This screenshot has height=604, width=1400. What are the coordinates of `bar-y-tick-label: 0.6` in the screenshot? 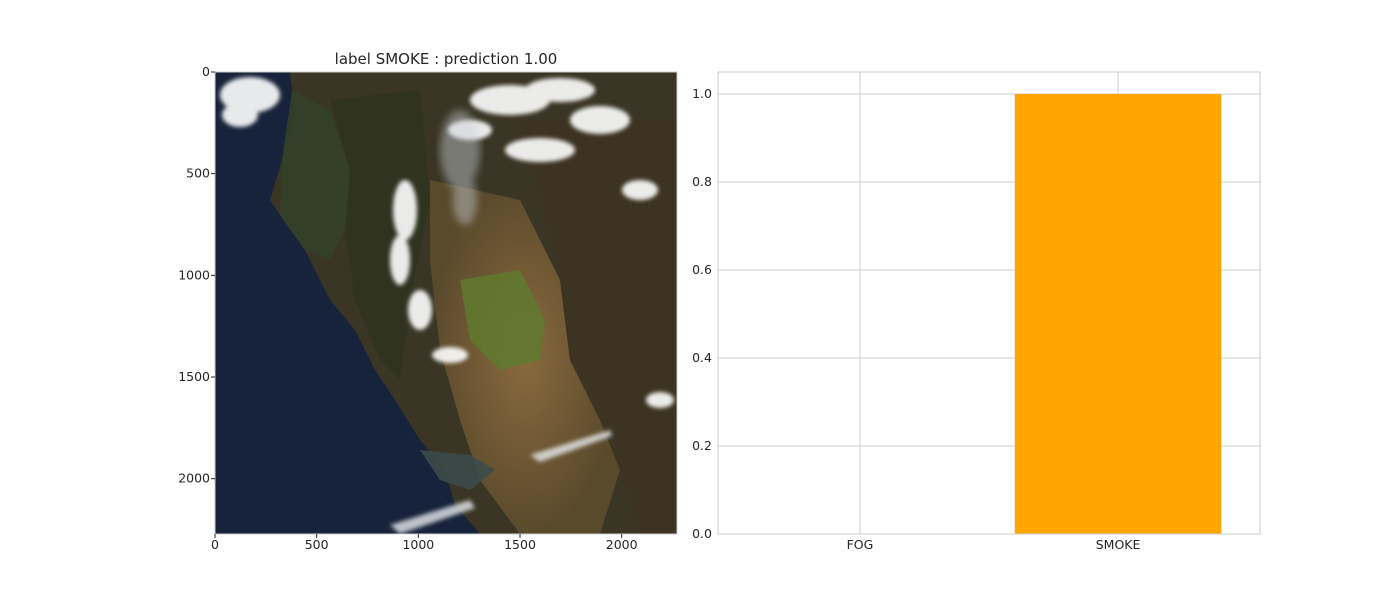 It's located at (702, 269).